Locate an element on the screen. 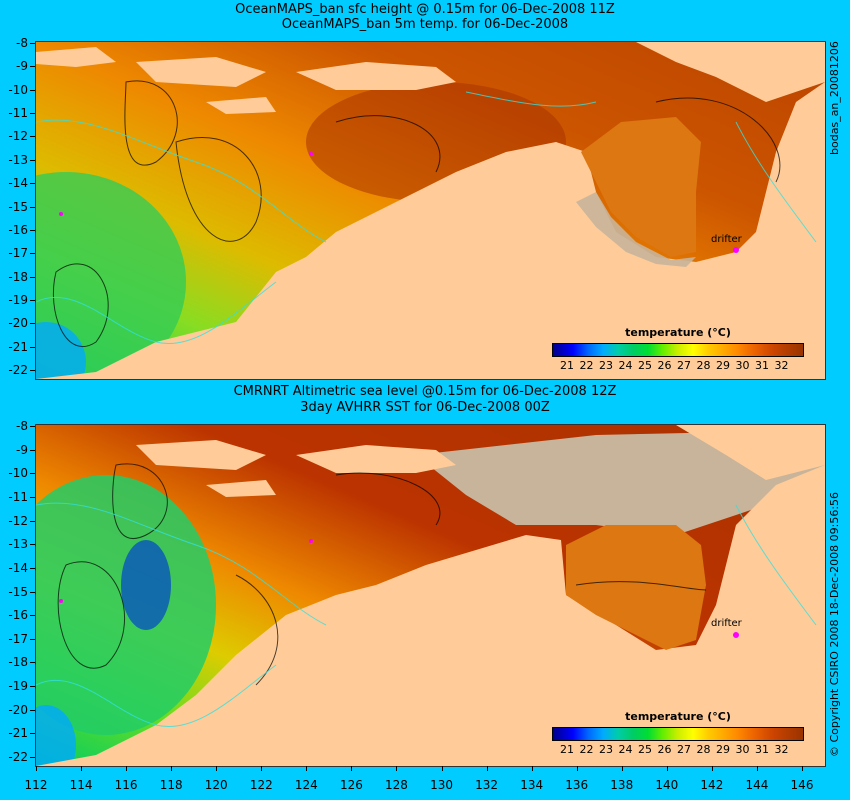 Image resolution: width=850 pixels, height=800 pixels. x-tick-label: 128 is located at coordinates (396, 785).